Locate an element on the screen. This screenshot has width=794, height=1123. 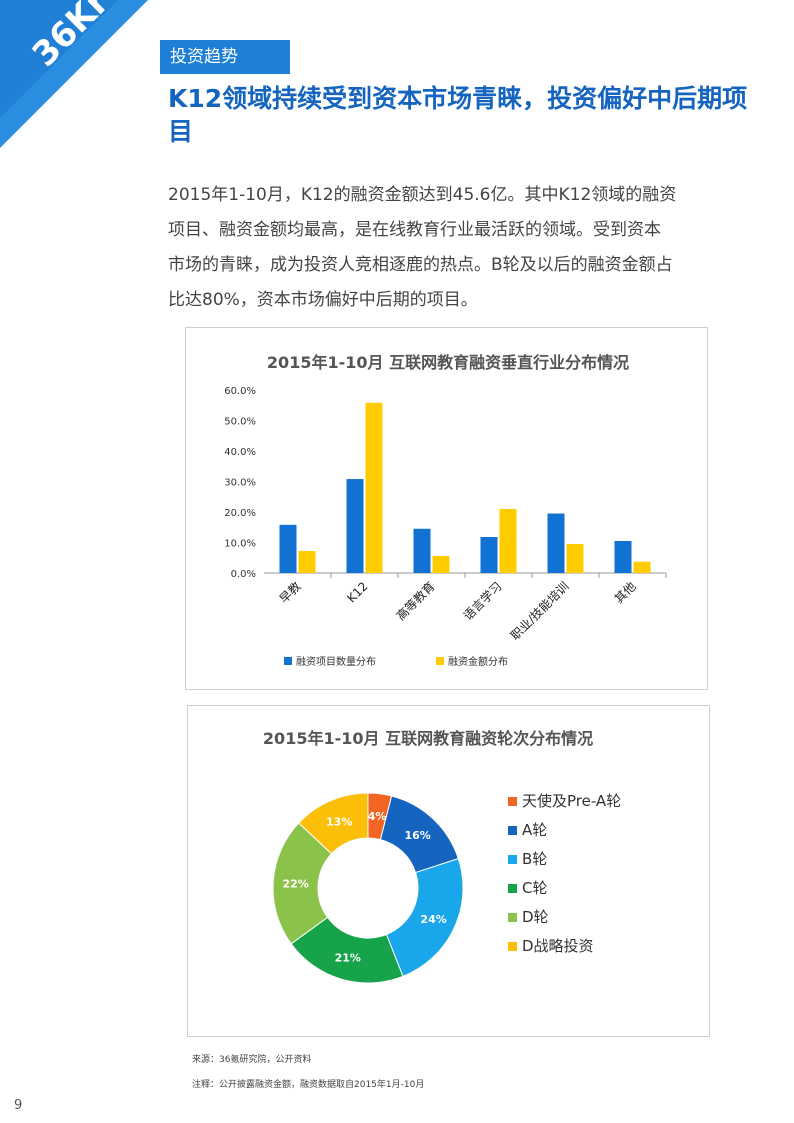
annotation-note: 注释：公开披露融资金额，融资数据取自2015年1月-10月 is located at coordinates (308, 1085).